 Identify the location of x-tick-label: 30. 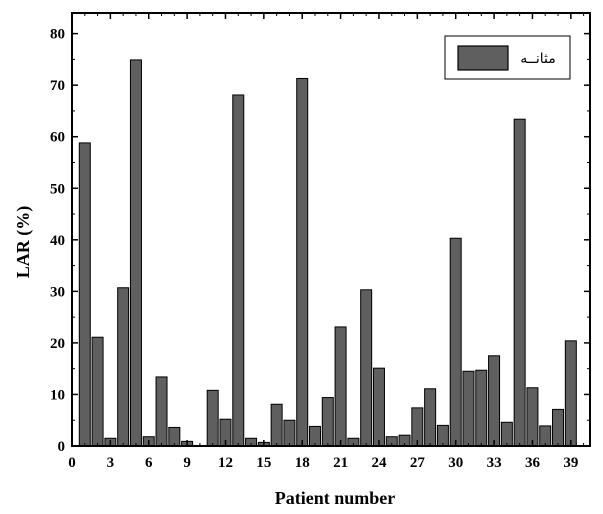
(455, 463).